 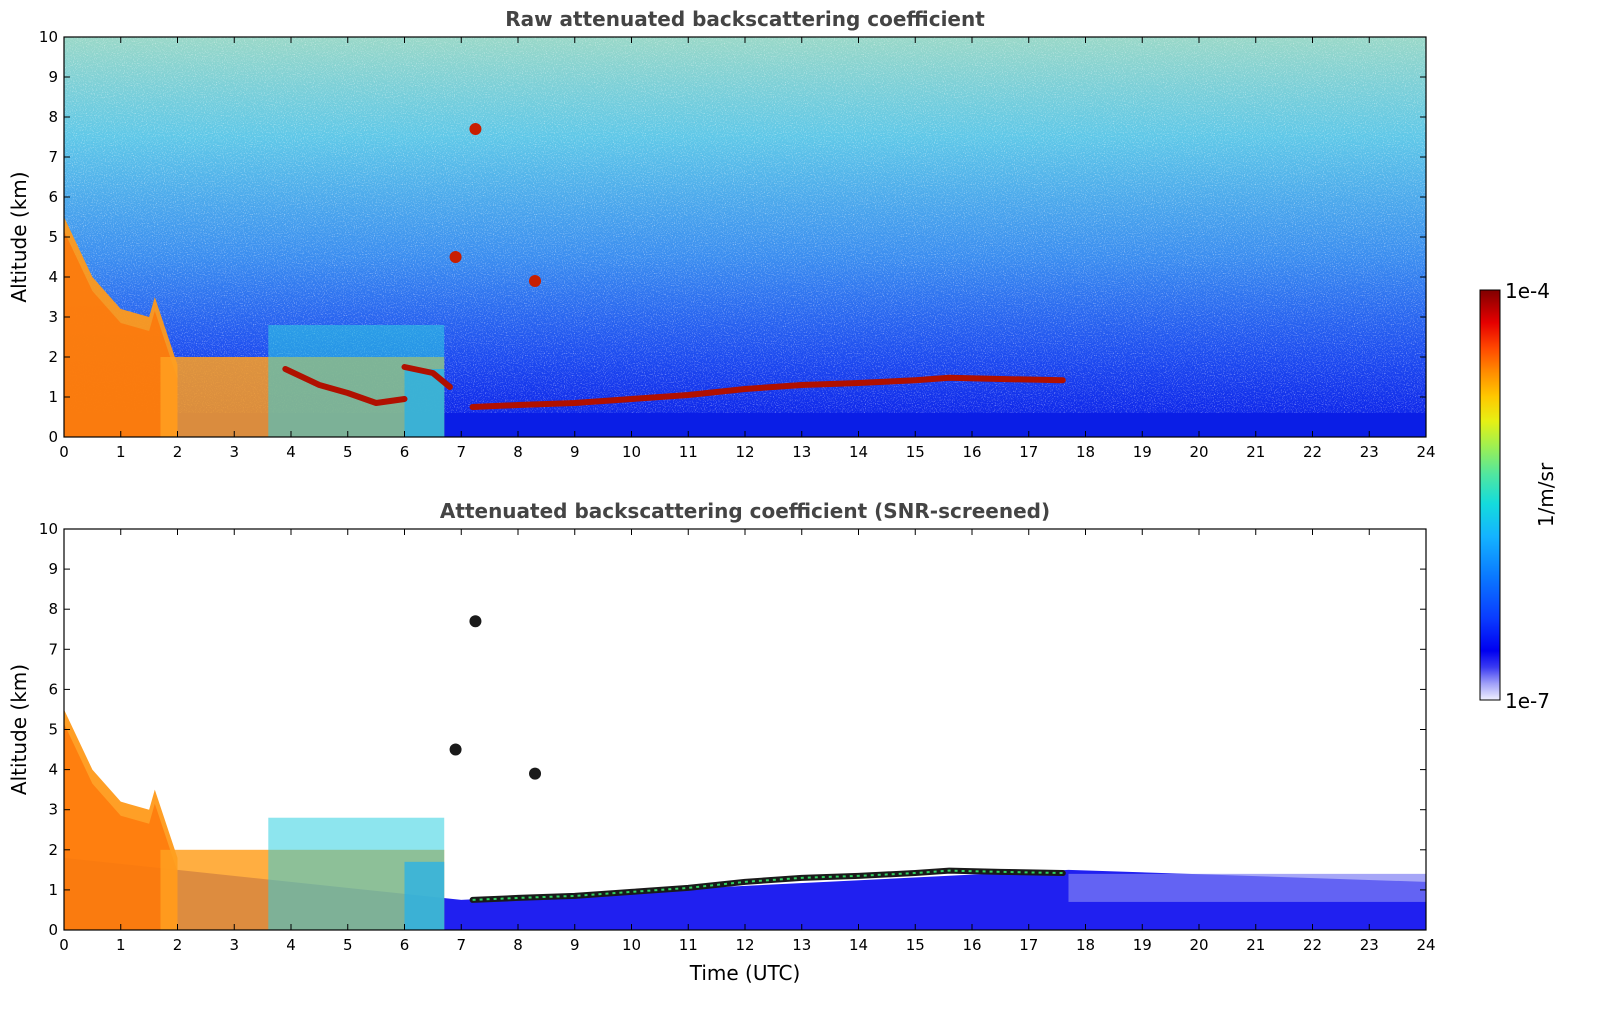 What do you see at coordinates (1546, 494) in the screenshot?
I see `colorbar-label: 1/m/sr` at bounding box center [1546, 494].